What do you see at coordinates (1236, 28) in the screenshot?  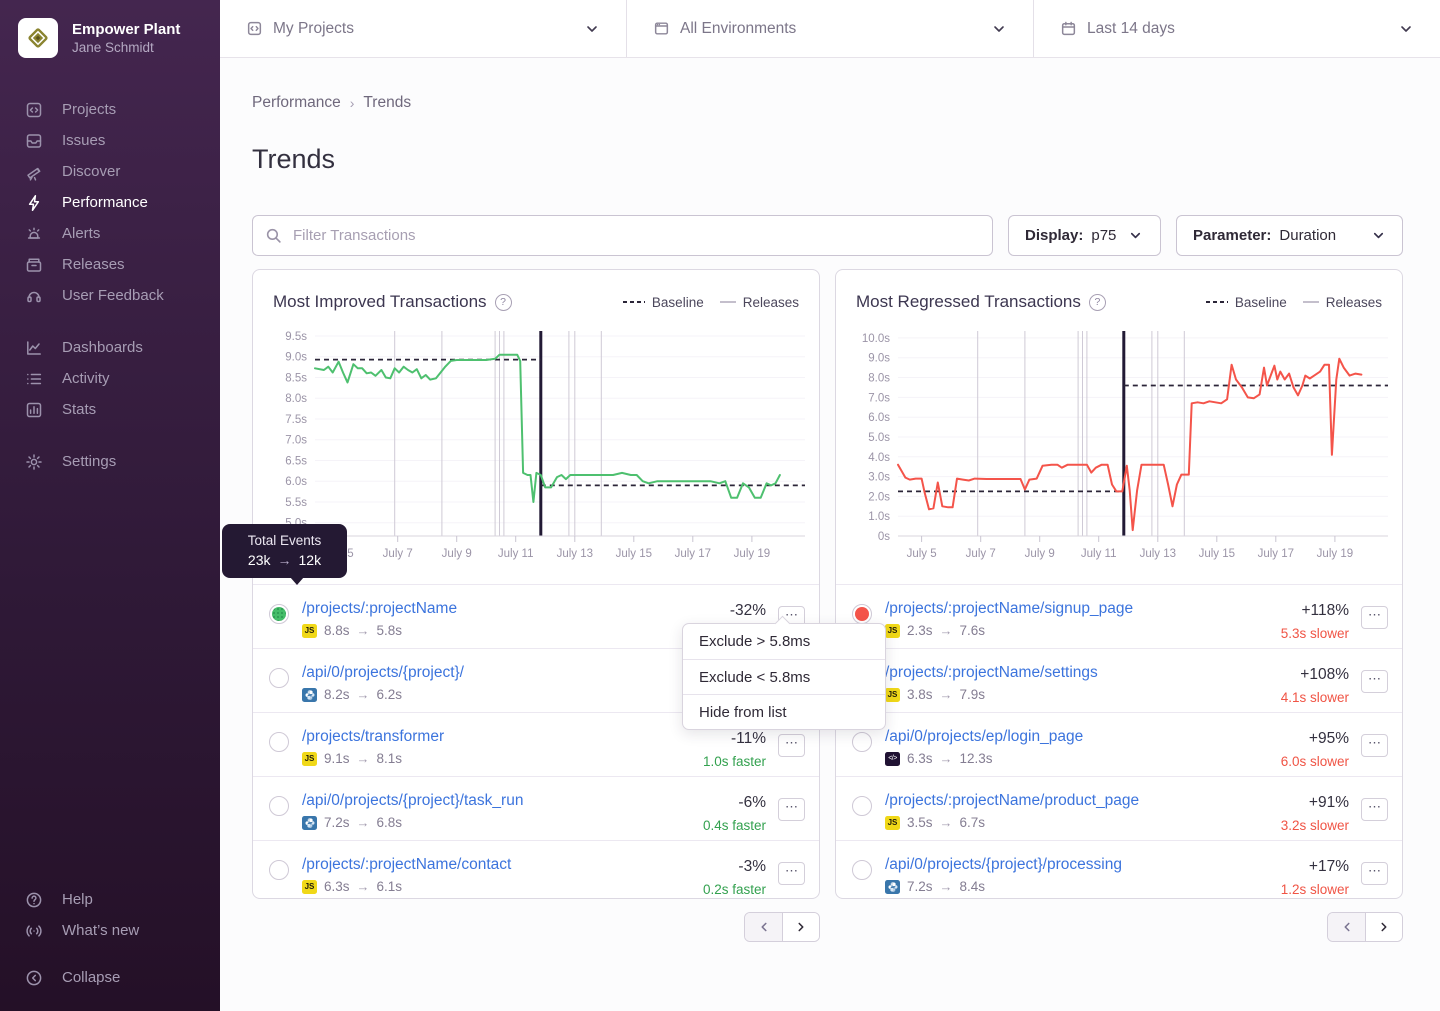 I see `date-range-dropdown: Last 14 days` at bounding box center [1236, 28].